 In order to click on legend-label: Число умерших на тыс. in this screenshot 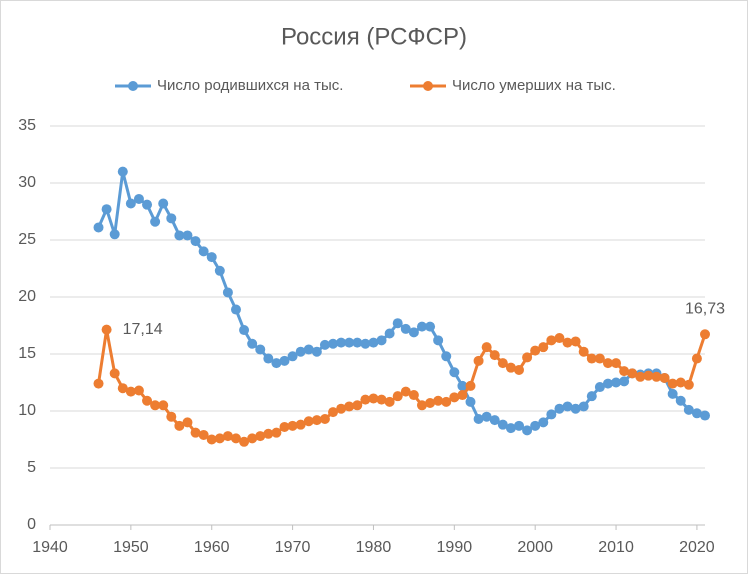, I will do `click(534, 85)`.